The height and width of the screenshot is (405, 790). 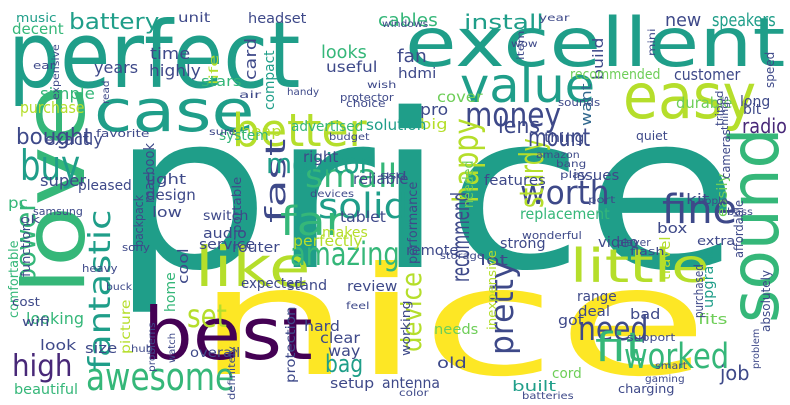 What do you see at coordinates (352, 384) in the screenshot?
I see `word-setup: setup` at bounding box center [352, 384].